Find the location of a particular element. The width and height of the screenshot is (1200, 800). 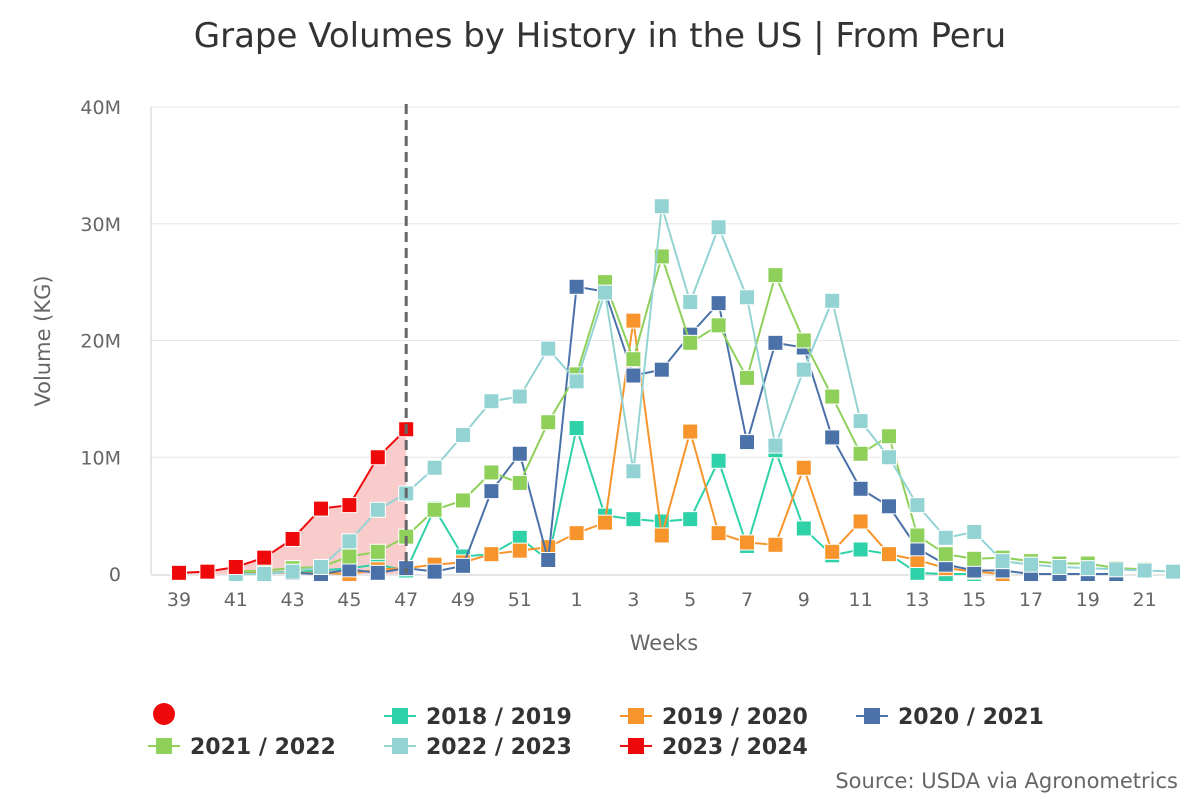

legend-item: 2023 / 2024 is located at coordinates (714, 747).